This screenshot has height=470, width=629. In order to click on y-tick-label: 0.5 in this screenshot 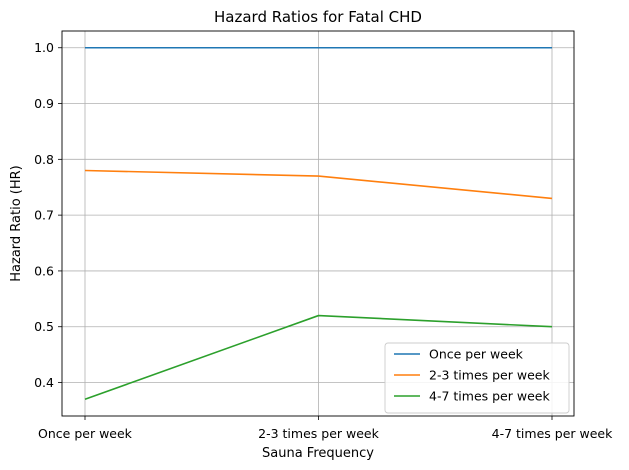, I will do `click(44, 326)`.